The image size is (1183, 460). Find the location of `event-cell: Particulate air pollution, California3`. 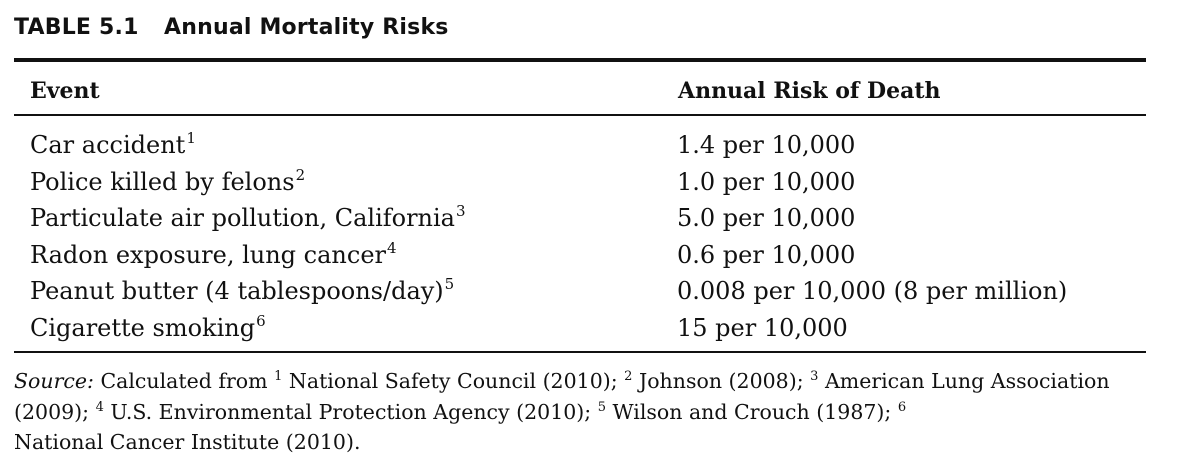

event-cell: Particulate air pollution, California3 is located at coordinates (248, 217).